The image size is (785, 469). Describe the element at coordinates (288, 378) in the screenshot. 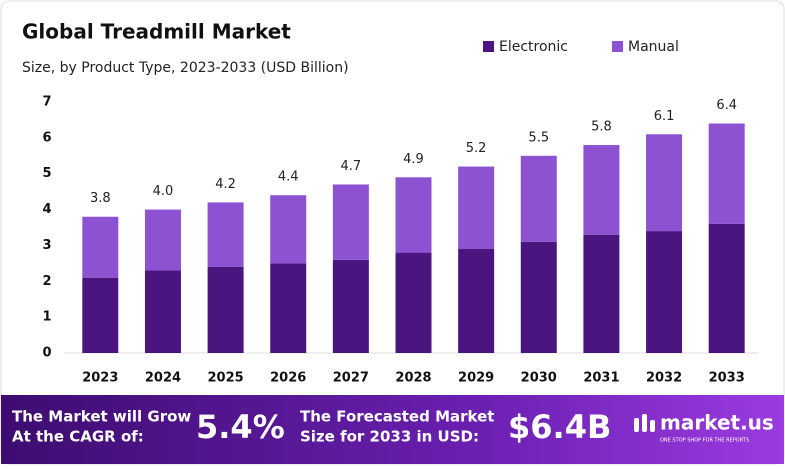

I see `x-tick-label: 2026` at that location.